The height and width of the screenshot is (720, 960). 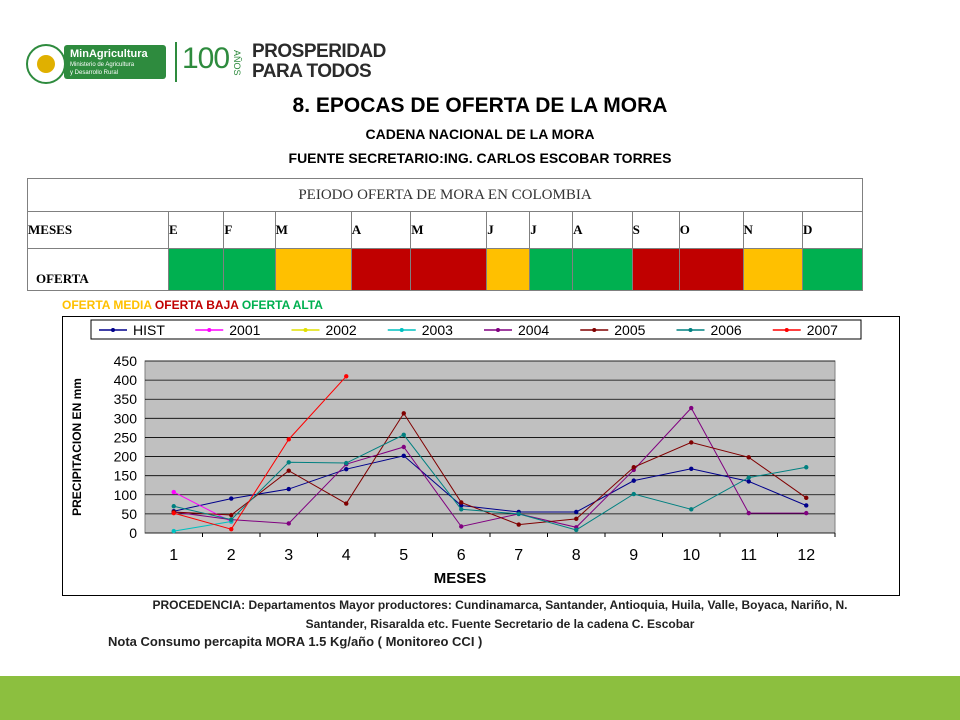 I want to click on offer-legend-alta: OFERTA ALTA, so click(x=282, y=305).